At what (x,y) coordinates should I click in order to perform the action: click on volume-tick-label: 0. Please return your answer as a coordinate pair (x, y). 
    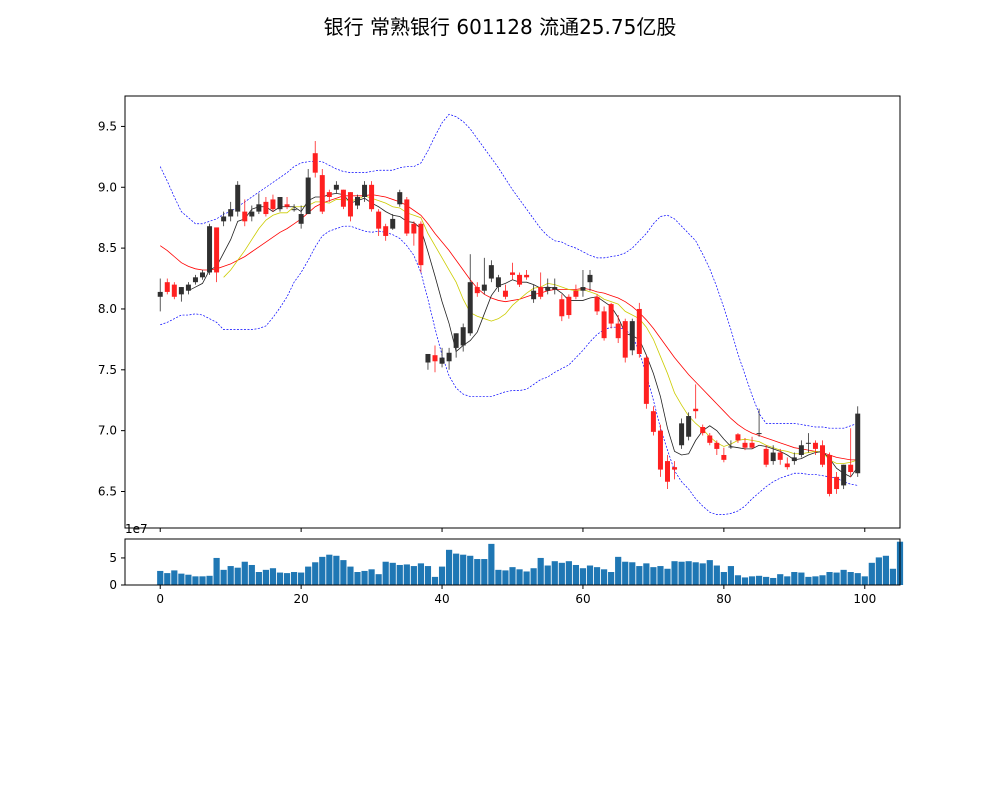
    Looking at the image, I should click on (113, 585).